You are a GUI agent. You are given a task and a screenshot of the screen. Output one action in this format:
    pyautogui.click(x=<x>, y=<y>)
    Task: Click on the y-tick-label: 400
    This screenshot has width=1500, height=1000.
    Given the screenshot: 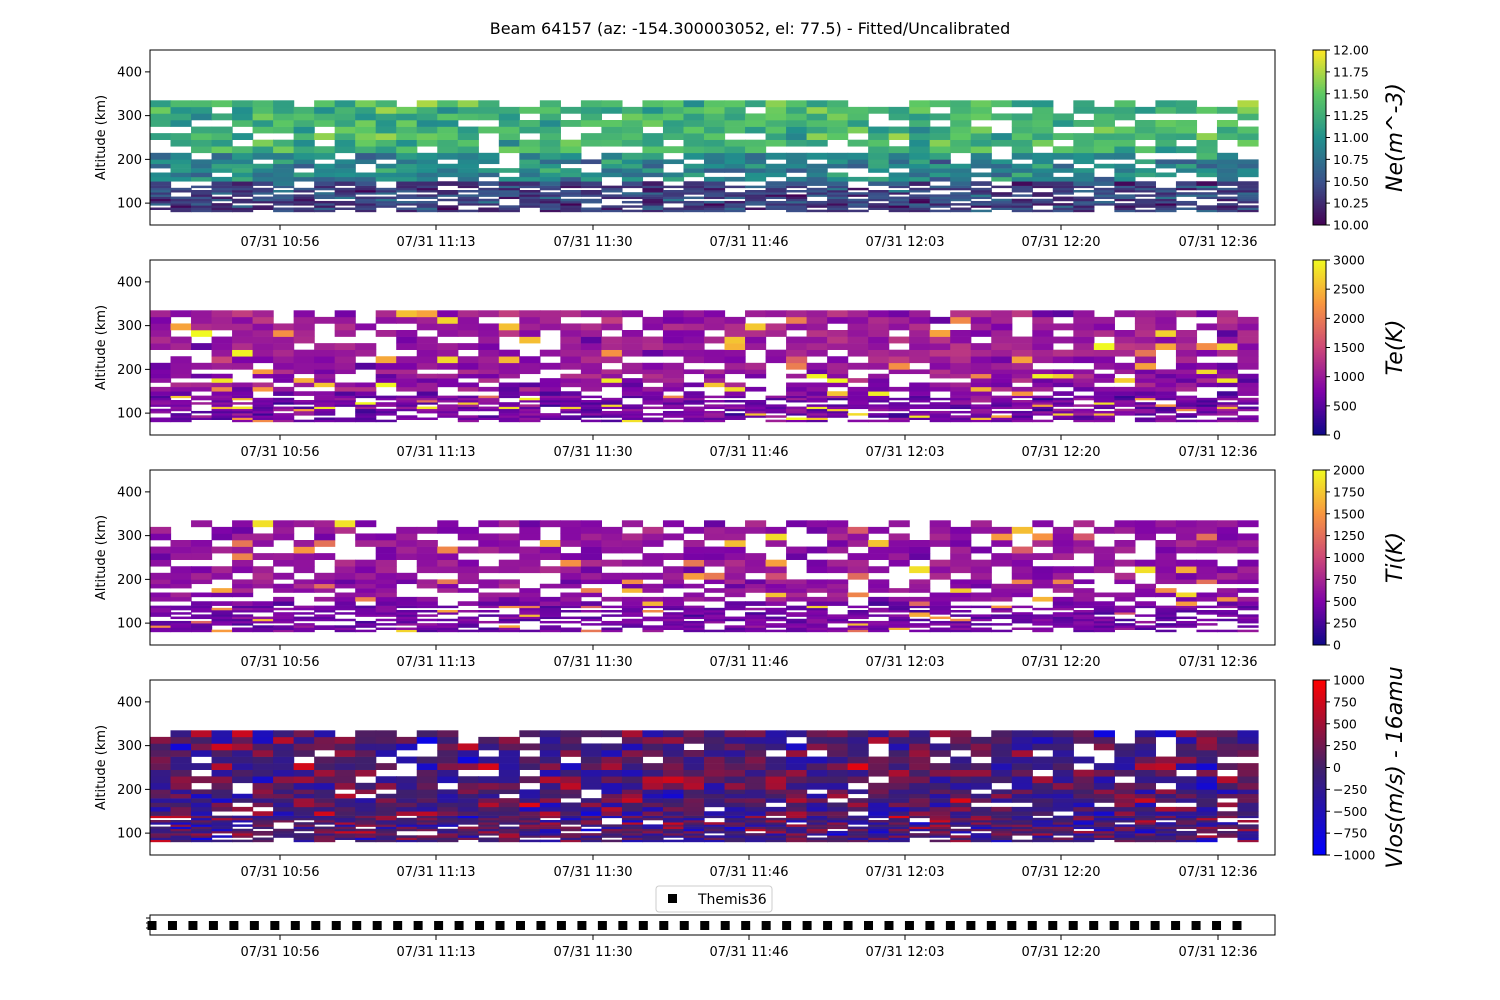 What is the action you would take?
    pyautogui.click(x=129, y=72)
    